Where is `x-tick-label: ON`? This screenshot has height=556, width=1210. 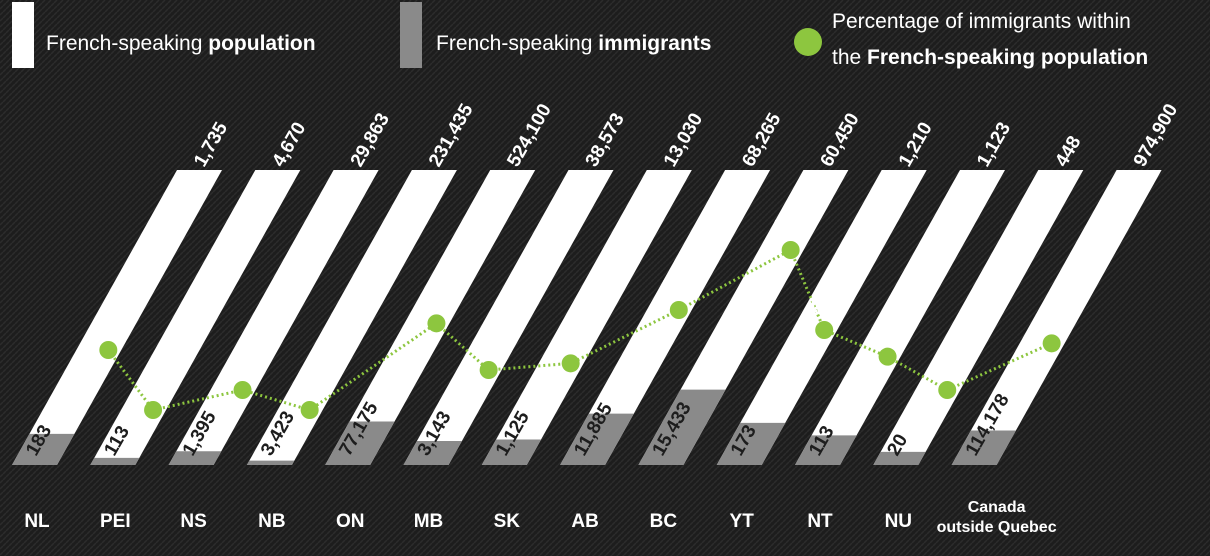 x-tick-label: ON is located at coordinates (350, 521).